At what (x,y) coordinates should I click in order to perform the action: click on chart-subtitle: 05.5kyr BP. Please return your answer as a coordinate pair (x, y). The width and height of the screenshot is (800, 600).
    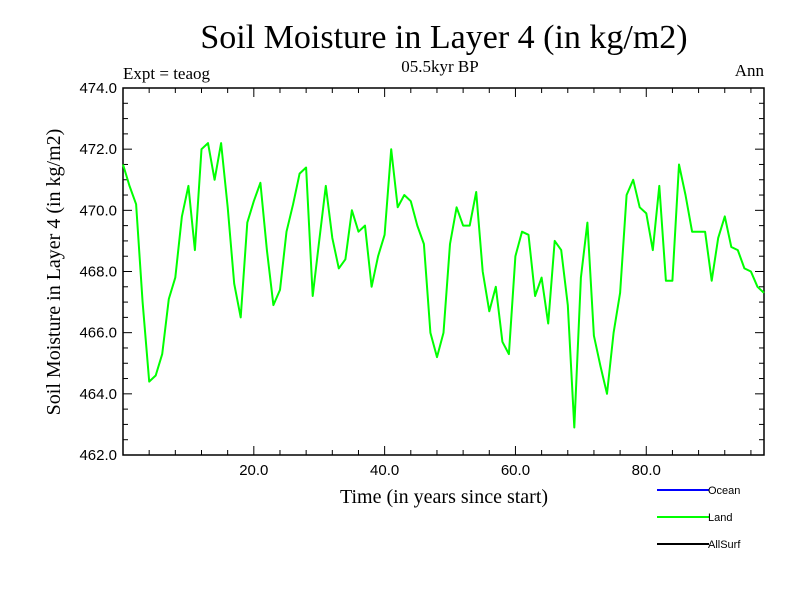
    Looking at the image, I should click on (439, 66).